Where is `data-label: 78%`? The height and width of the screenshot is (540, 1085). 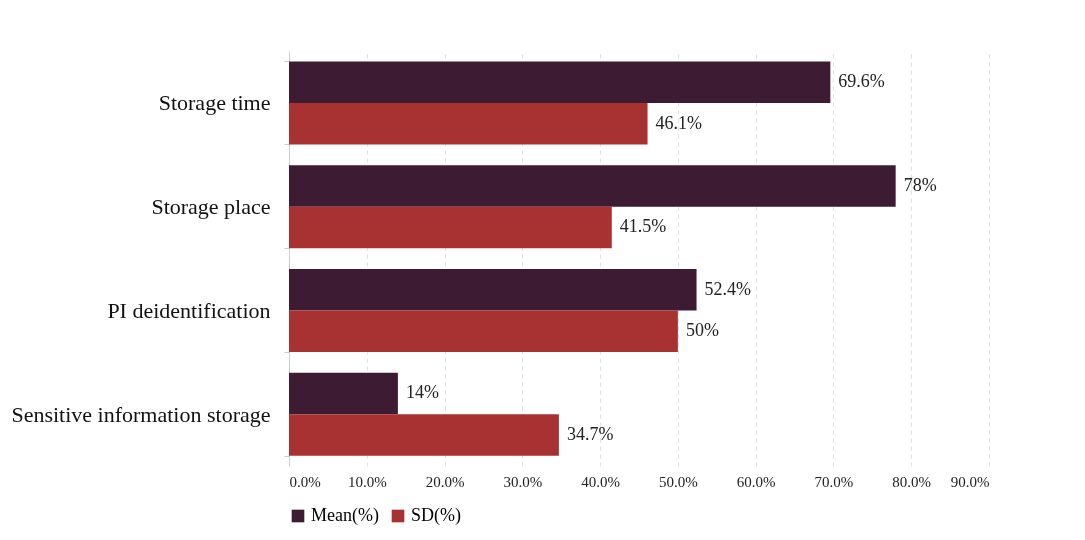 data-label: 78% is located at coordinates (920, 184).